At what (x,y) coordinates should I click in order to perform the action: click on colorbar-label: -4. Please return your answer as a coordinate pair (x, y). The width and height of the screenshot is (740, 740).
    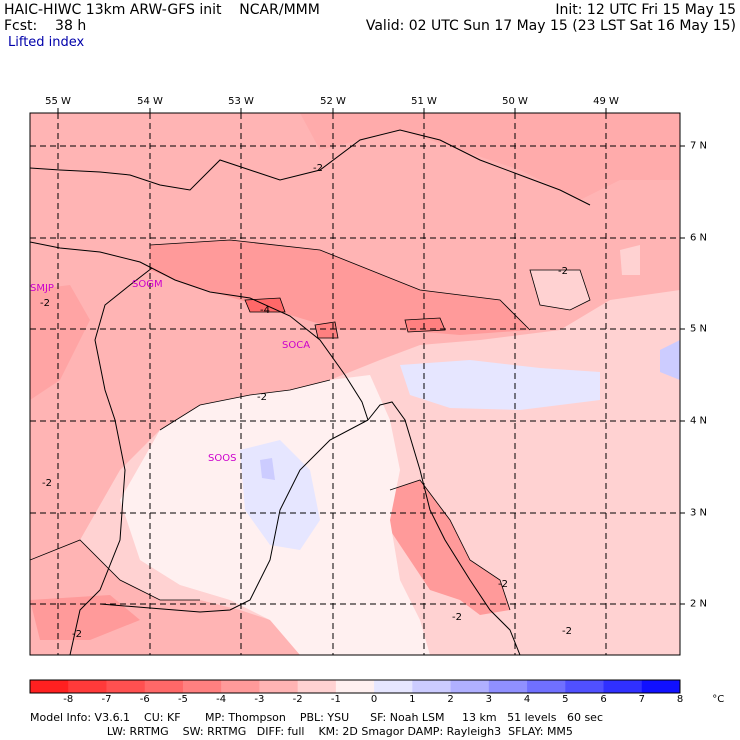
    Looking at the image, I should click on (221, 699).